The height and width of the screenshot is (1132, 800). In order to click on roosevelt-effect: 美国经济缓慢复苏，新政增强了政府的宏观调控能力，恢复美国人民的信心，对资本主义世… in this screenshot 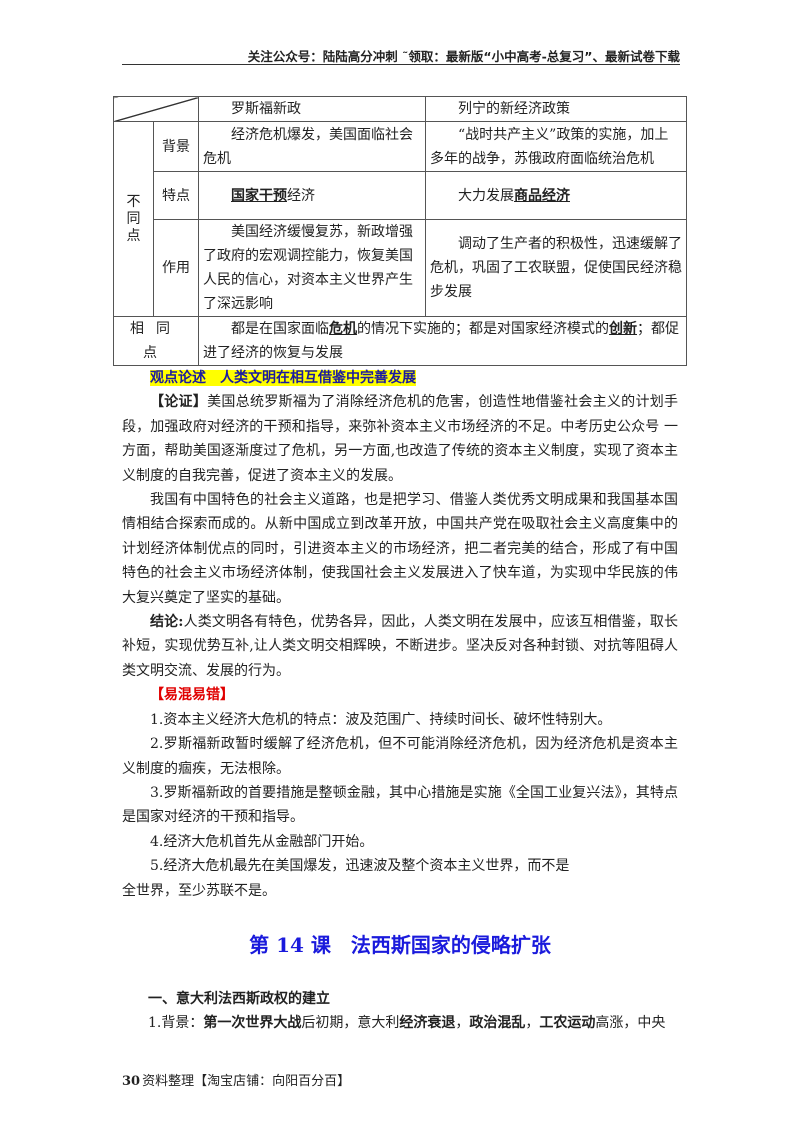, I will do `click(312, 268)`.